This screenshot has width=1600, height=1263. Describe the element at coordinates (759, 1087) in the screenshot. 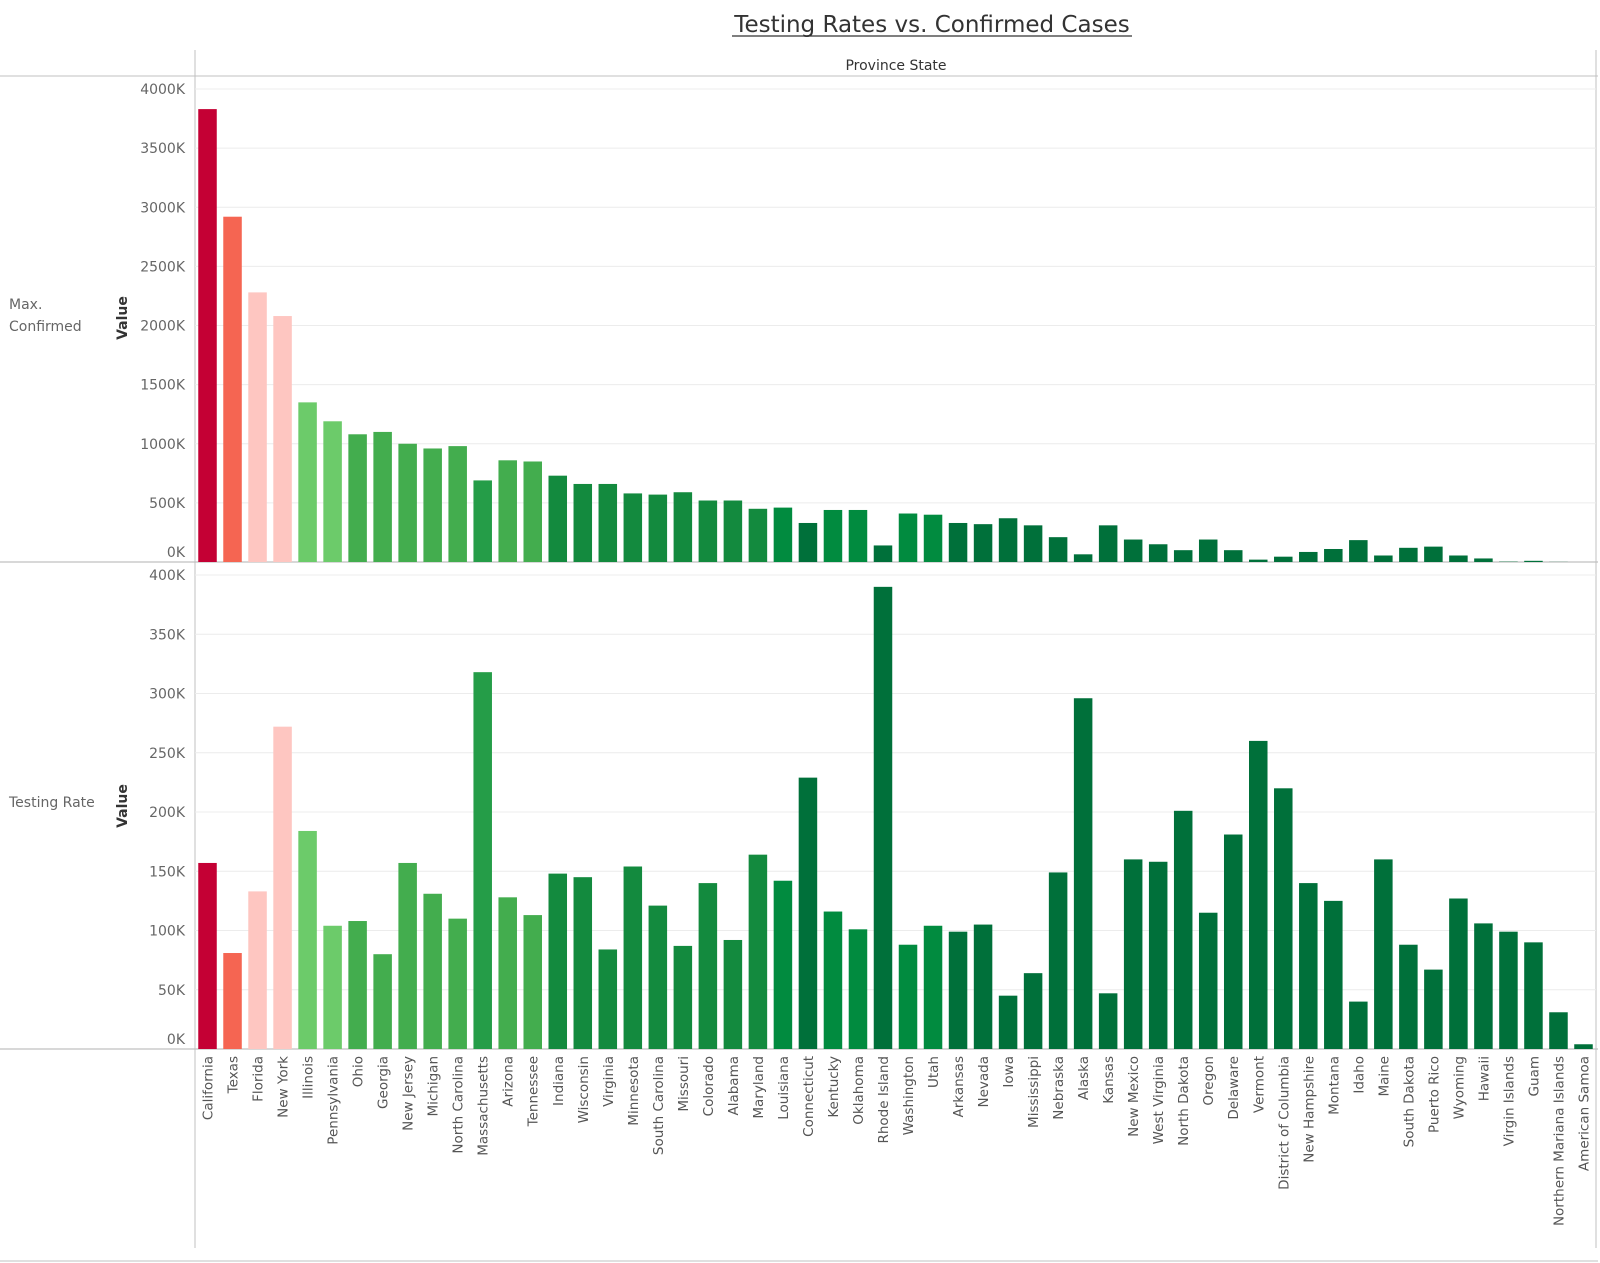

I see `x-tick-label: Maryland` at that location.